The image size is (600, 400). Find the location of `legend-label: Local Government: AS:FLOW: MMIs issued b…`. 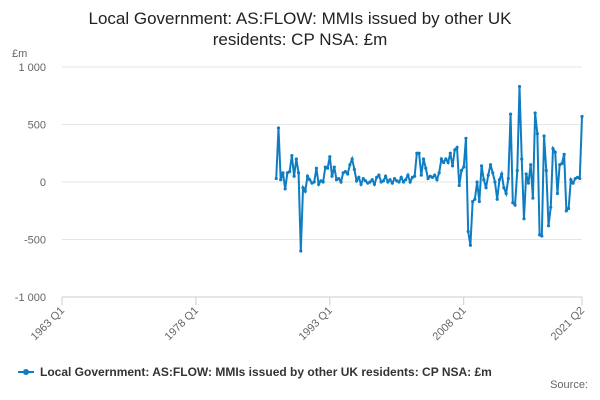

legend-label: Local Government: AS:FLOW: MMIs issued b… is located at coordinates (266, 372).